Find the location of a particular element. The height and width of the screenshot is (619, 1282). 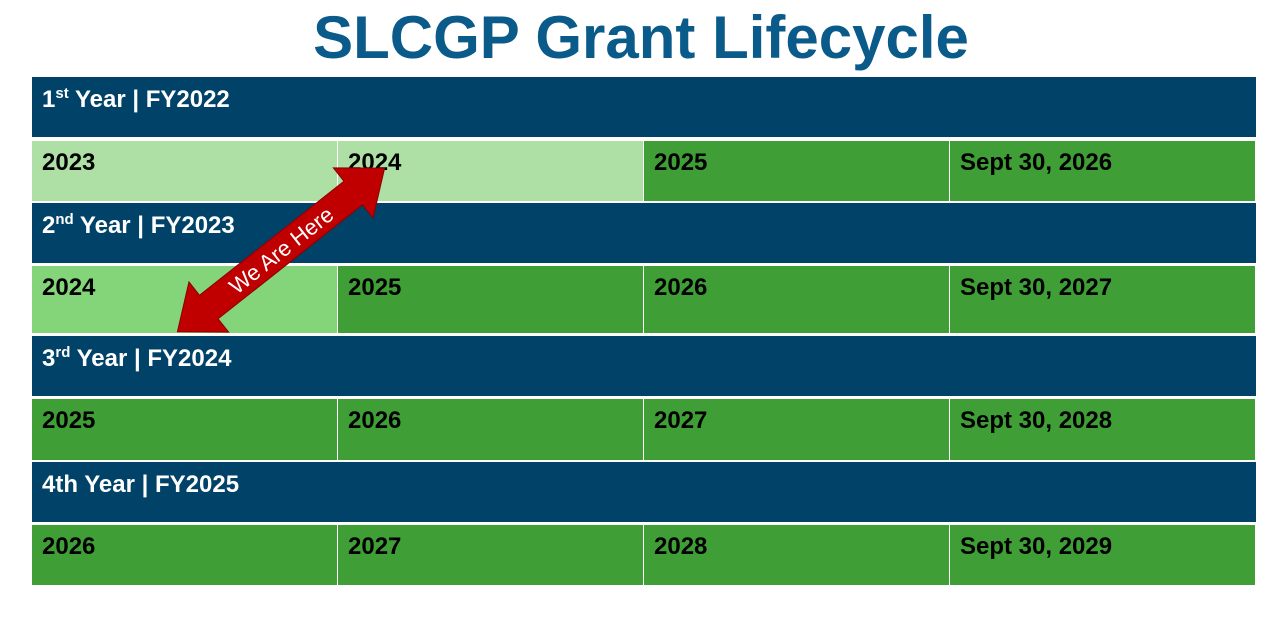

year-header: 2nd Year | FY2023 is located at coordinates (644, 233).